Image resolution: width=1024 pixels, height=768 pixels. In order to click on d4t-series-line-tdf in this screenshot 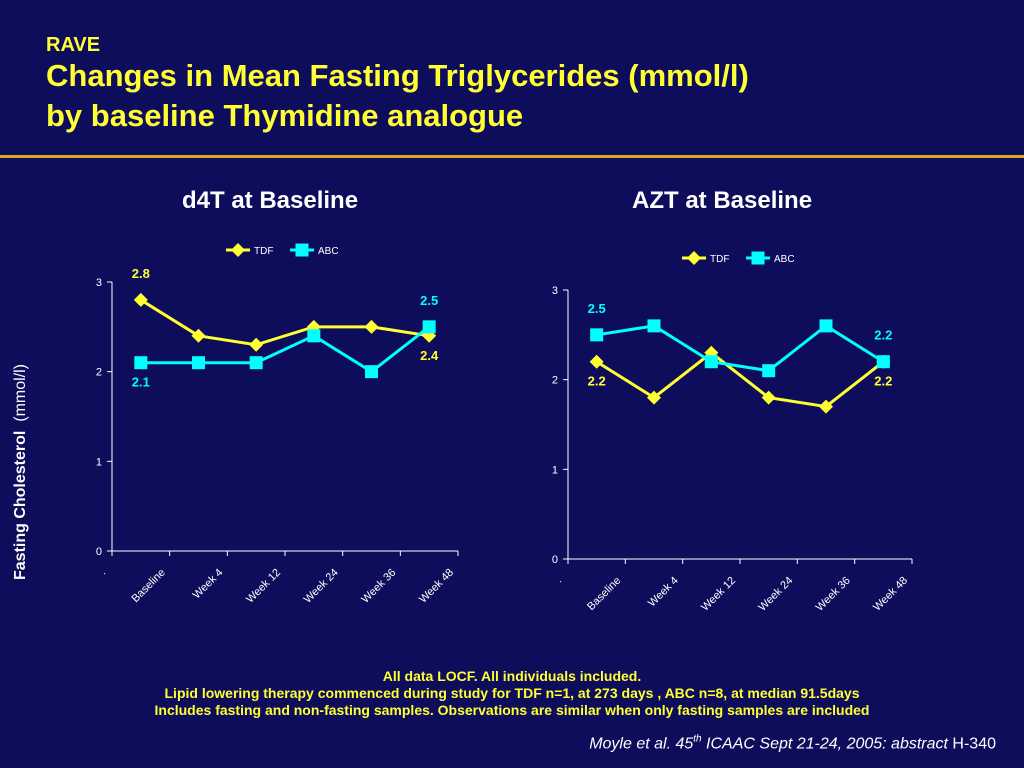, I will do `click(285, 322)`.